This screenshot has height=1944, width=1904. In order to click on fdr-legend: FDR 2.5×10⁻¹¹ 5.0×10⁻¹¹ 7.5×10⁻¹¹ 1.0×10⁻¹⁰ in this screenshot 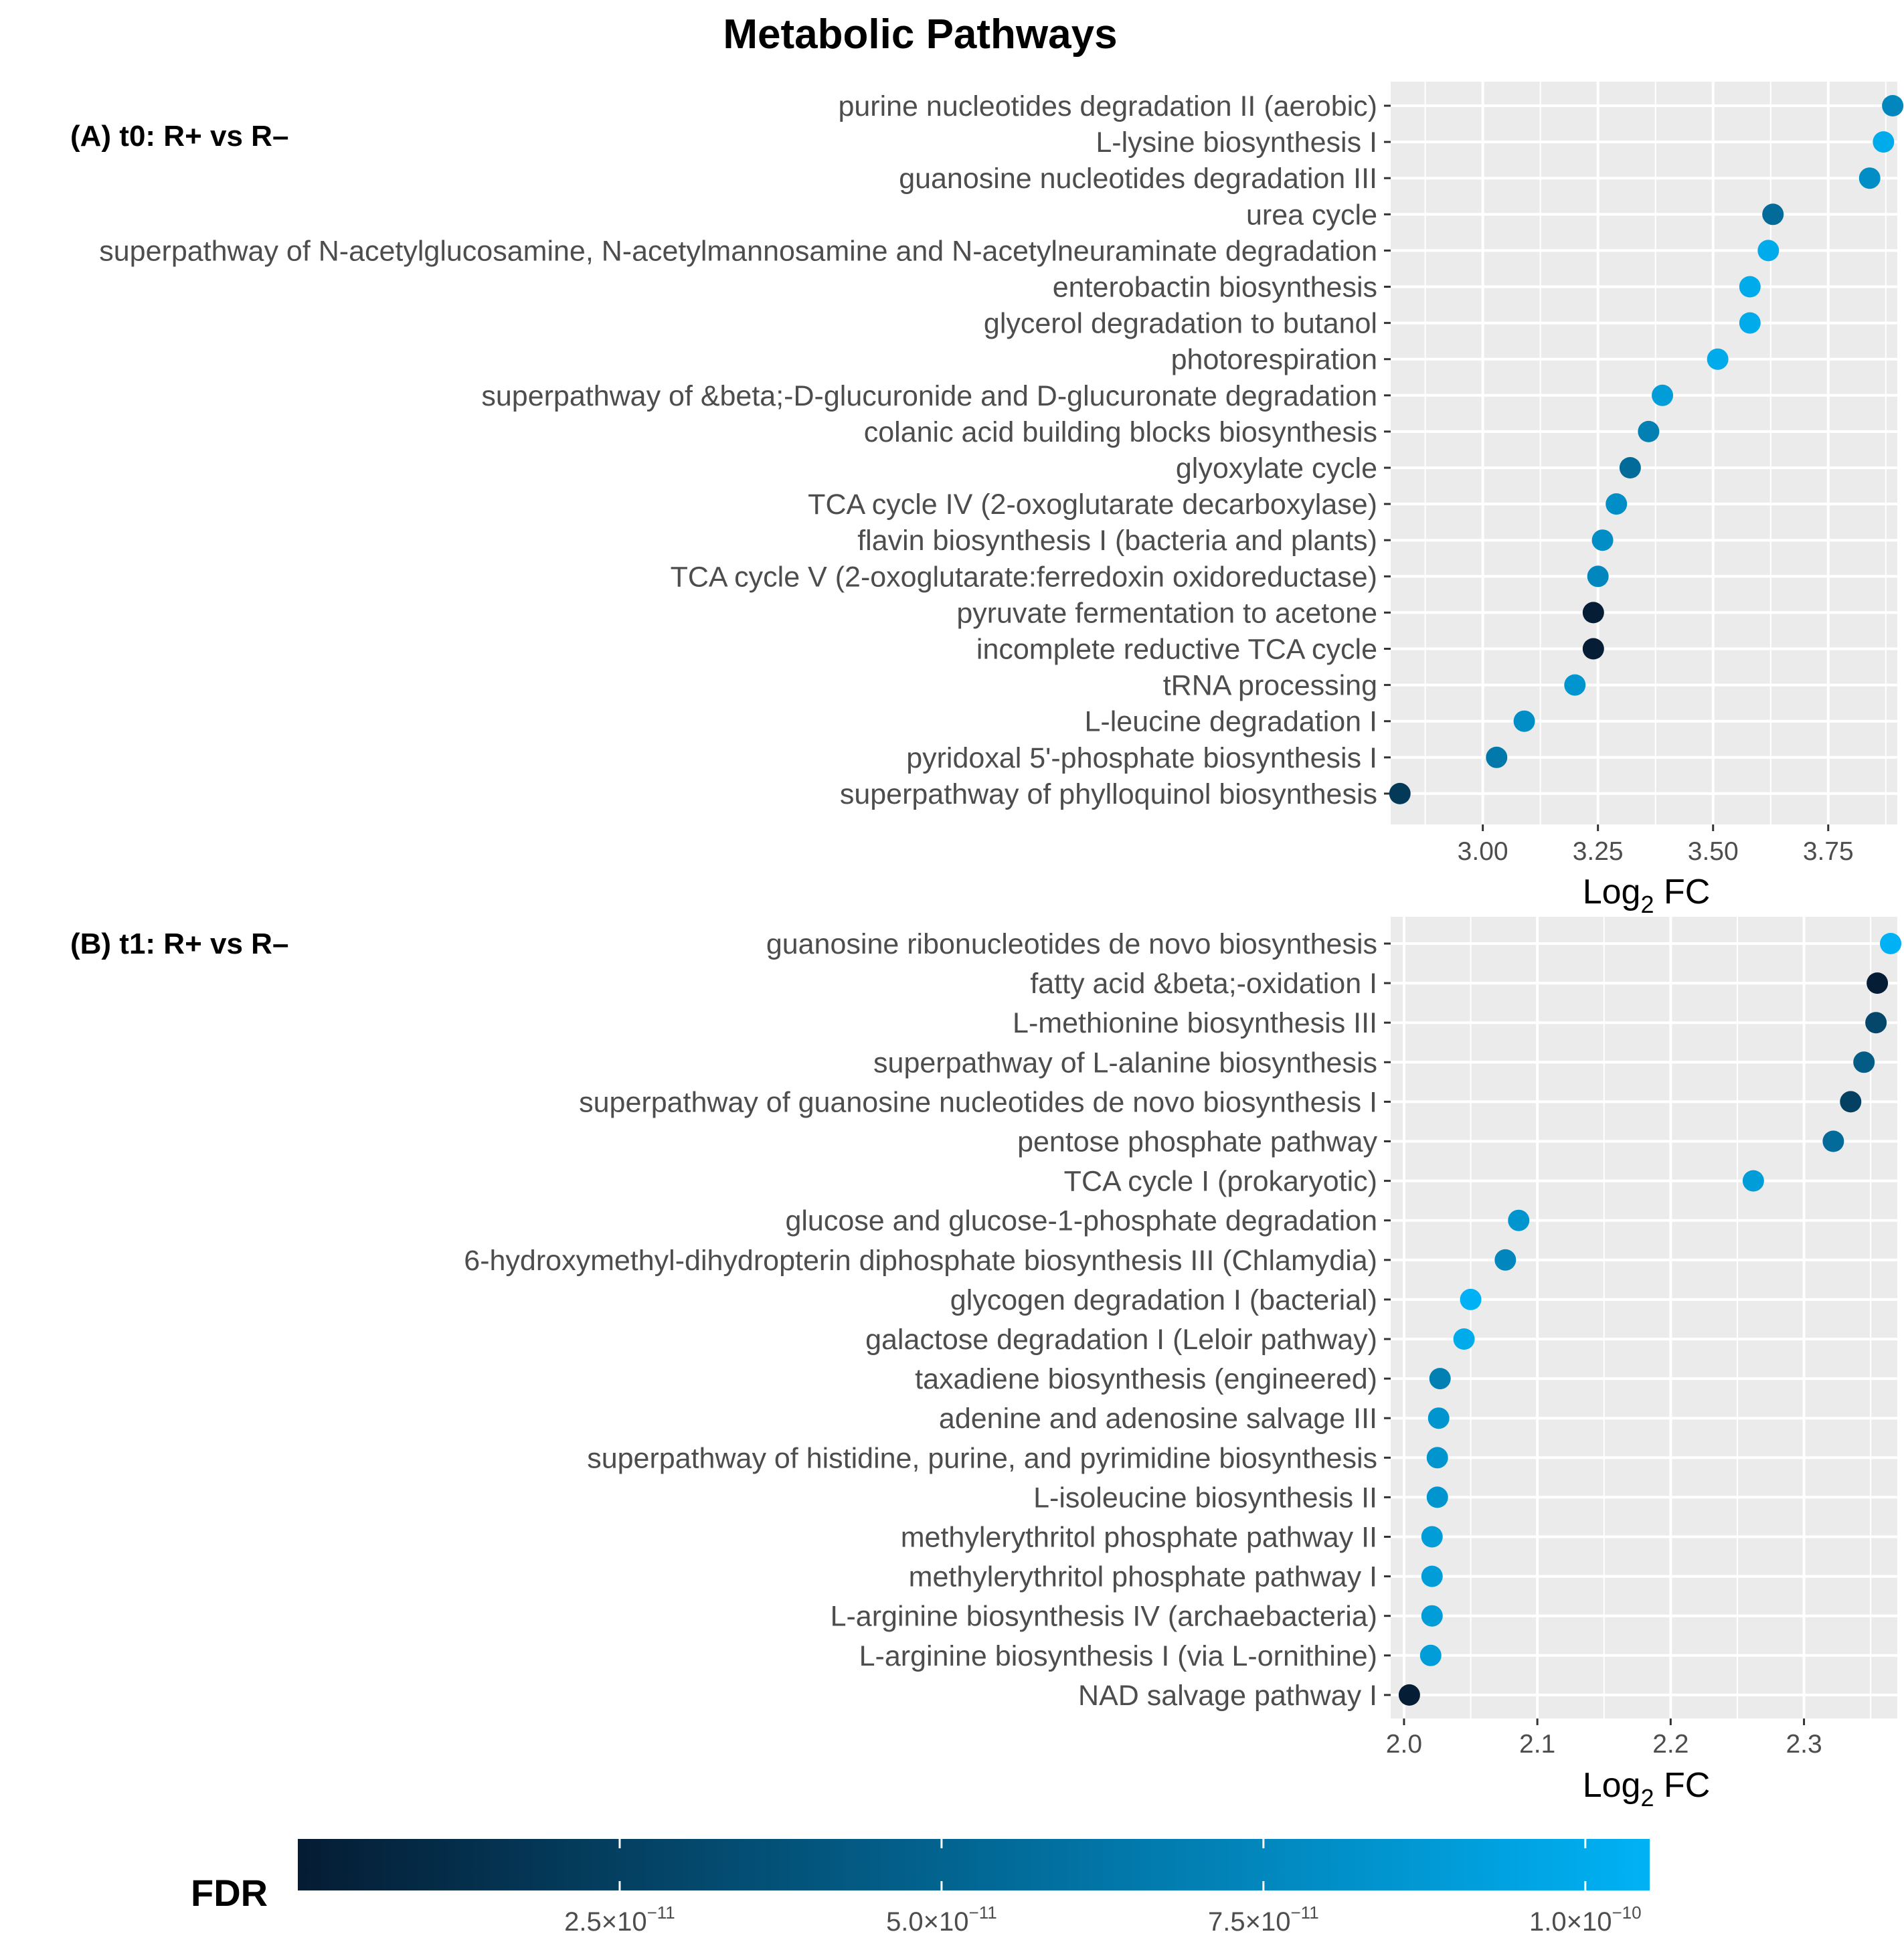, I will do `click(920, 1888)`.